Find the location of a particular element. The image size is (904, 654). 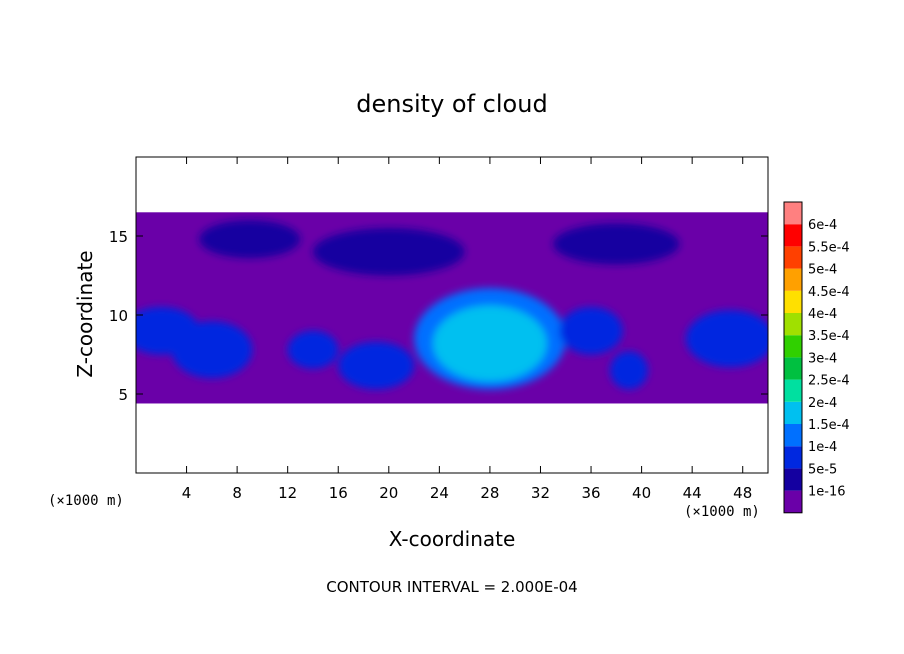

x-axis-unit-right: (×1000 m) is located at coordinates (722, 512).